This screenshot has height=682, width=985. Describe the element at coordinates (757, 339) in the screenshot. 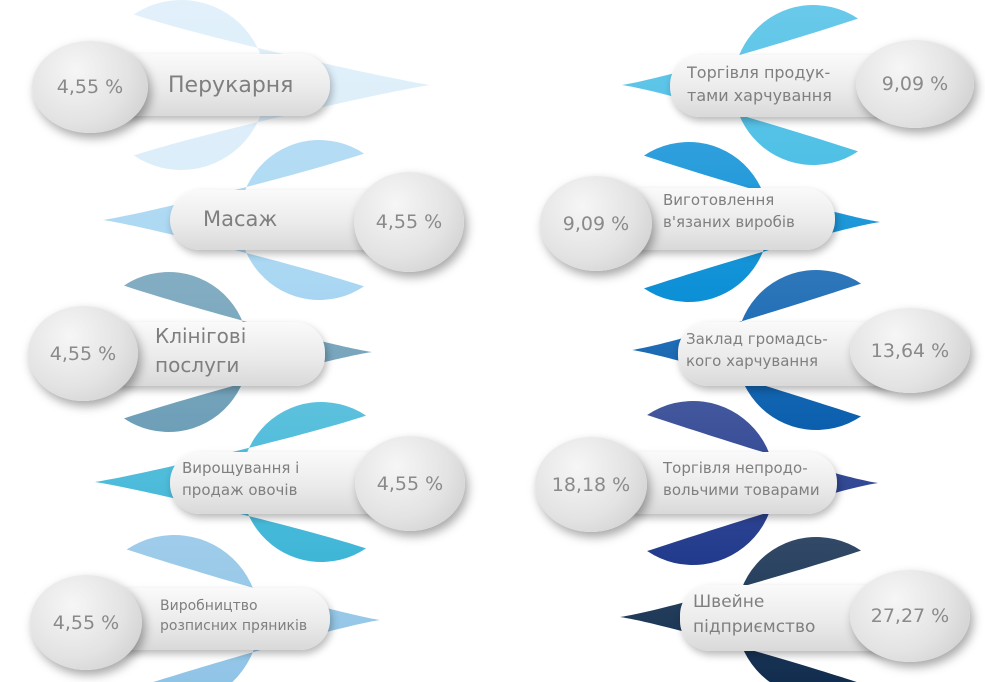

I see `category-label-line: Заклад громадсь-` at that location.